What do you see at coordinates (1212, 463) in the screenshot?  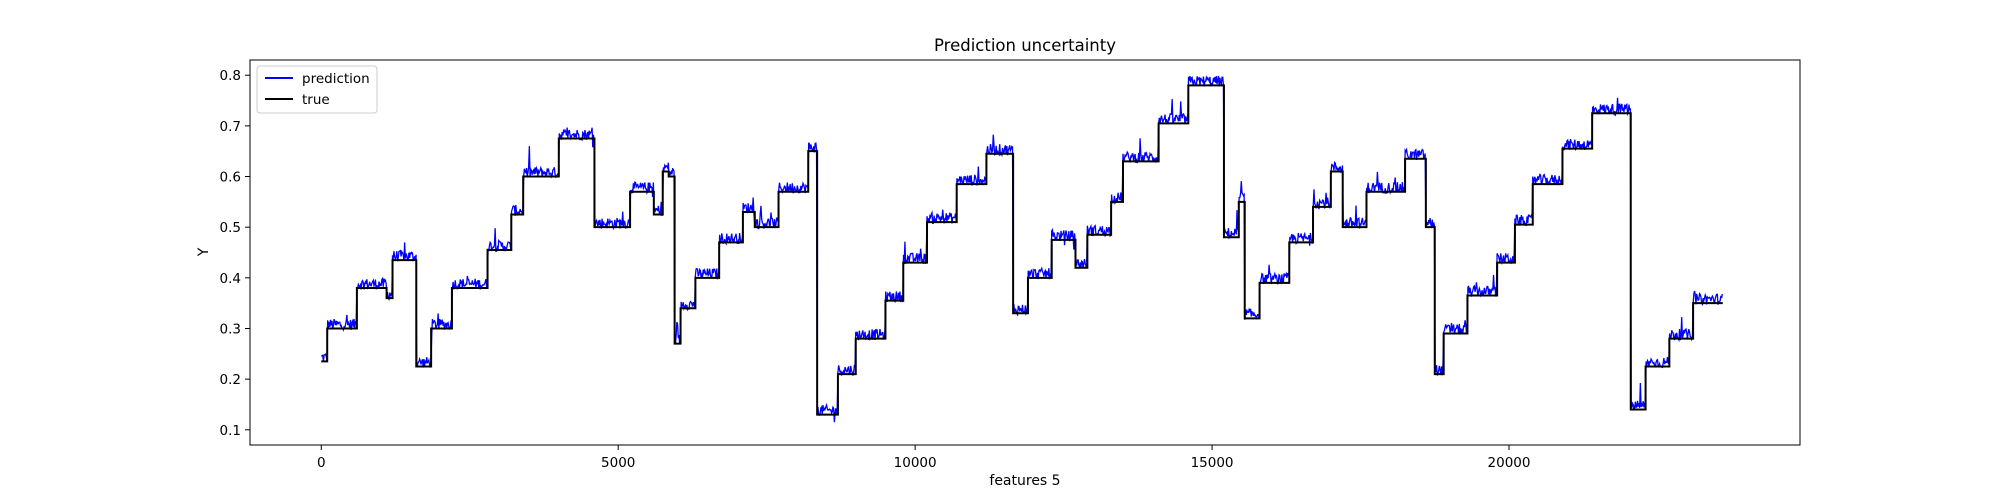 I see `x-tick-label: 15000` at bounding box center [1212, 463].